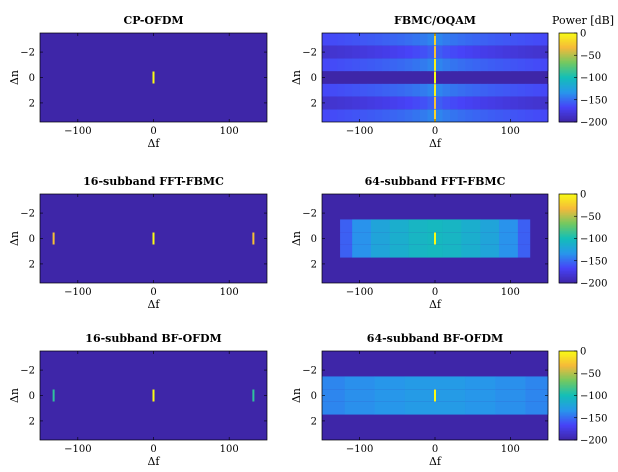 This screenshot has height=472, width=618. I want to click on colorbar-label: Power [dB], so click(583, 20).